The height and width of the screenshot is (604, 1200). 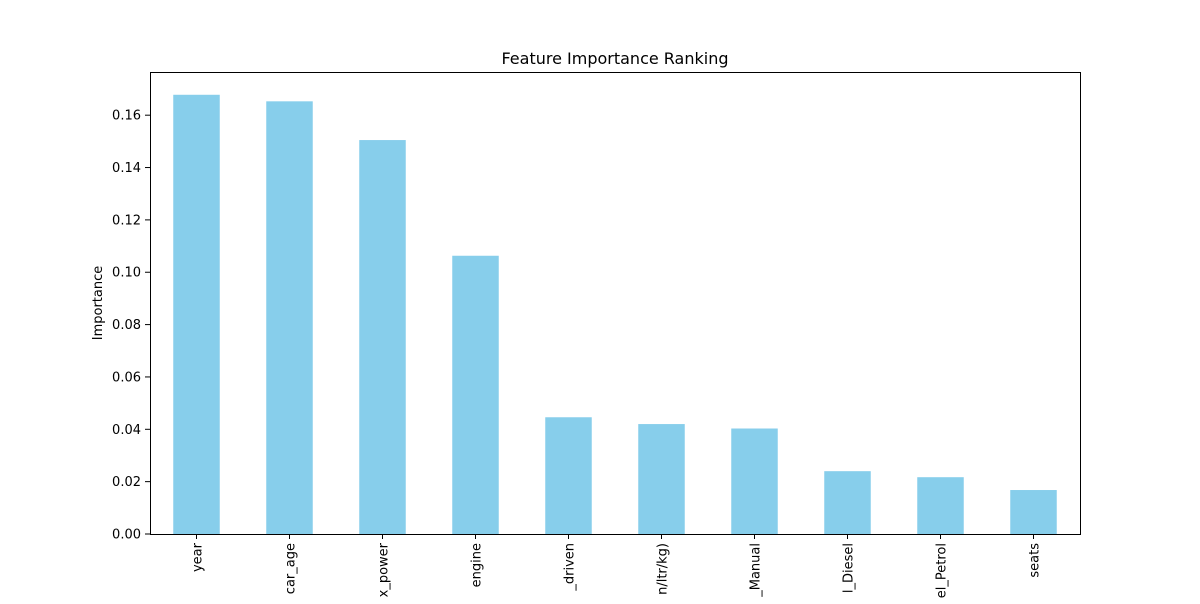 What do you see at coordinates (1035, 560) in the screenshot?
I see `x-tick-label: seats` at bounding box center [1035, 560].